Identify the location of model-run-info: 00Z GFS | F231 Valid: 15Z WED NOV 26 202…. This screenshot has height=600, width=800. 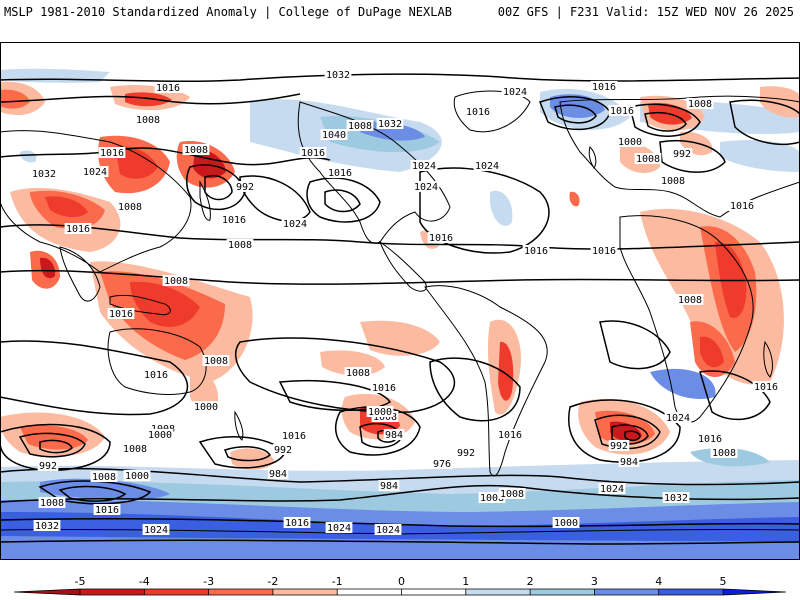
(645, 12).